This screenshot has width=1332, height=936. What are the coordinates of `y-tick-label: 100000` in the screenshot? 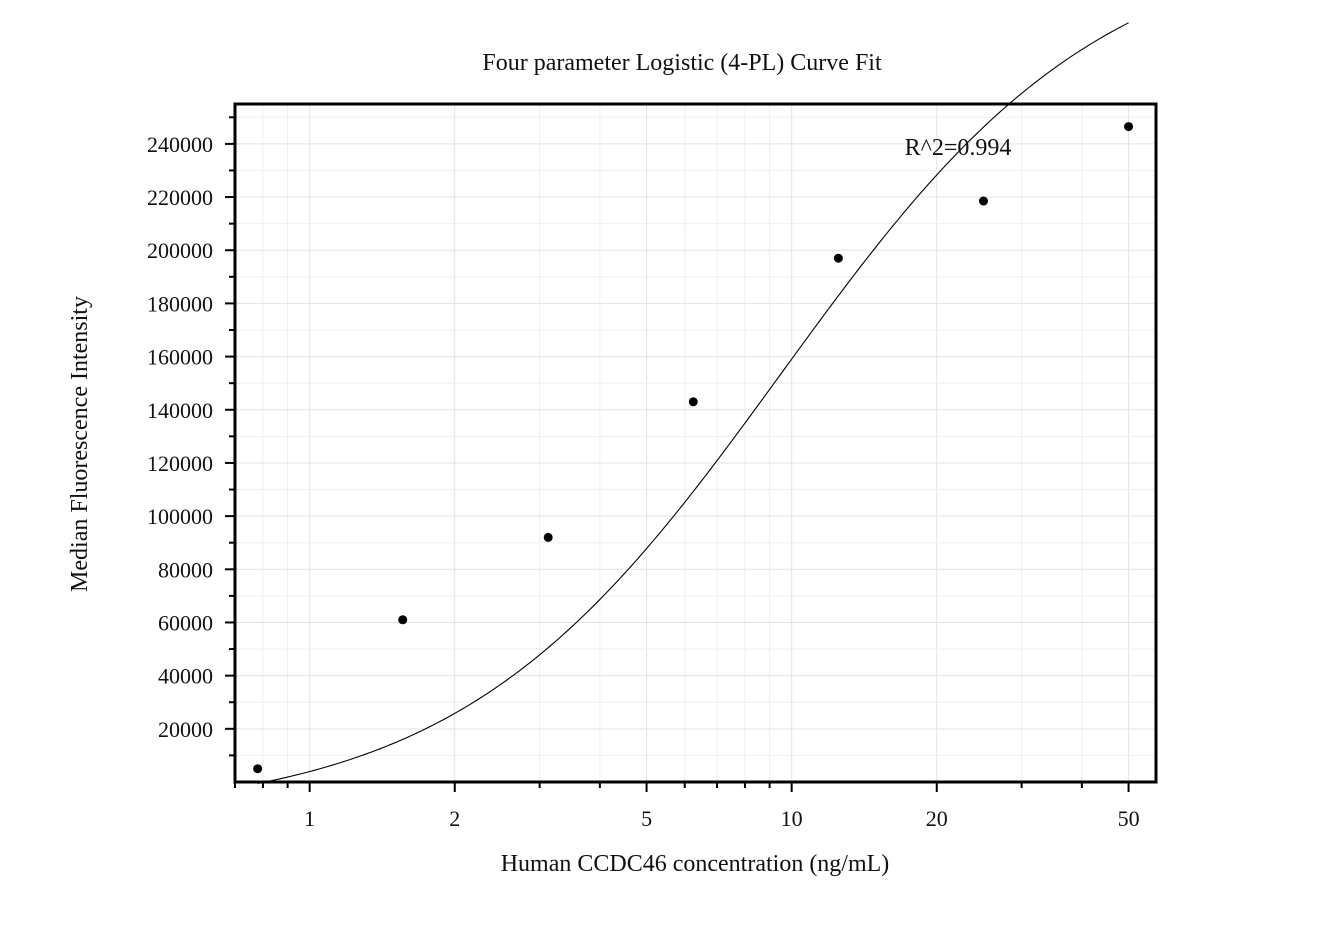 It's located at (180, 516).